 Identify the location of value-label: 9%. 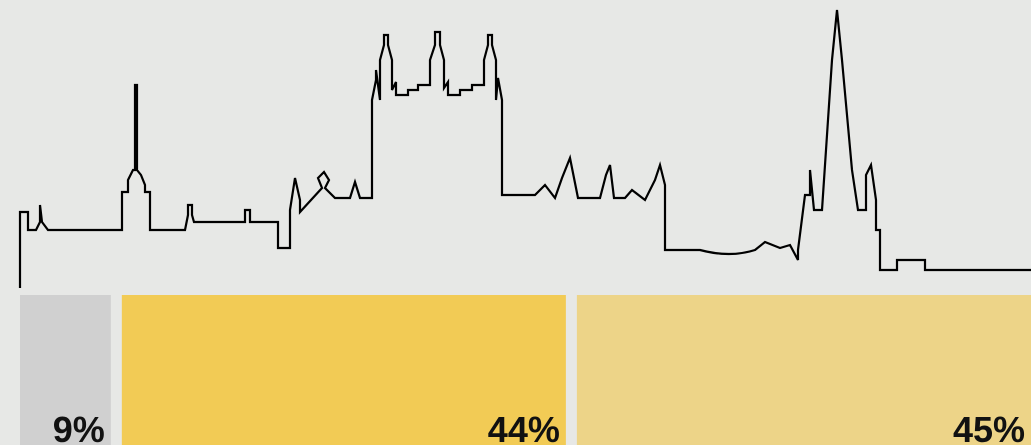
(79, 427).